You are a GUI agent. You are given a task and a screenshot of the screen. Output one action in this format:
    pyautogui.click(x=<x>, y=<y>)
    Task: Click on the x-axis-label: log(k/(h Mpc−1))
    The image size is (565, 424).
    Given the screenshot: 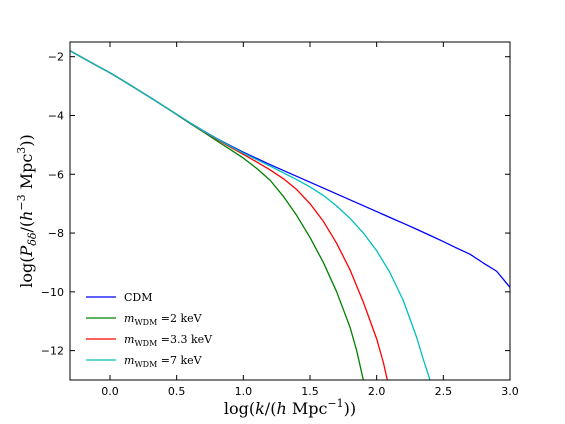 What is the action you would take?
    pyautogui.click(x=290, y=407)
    